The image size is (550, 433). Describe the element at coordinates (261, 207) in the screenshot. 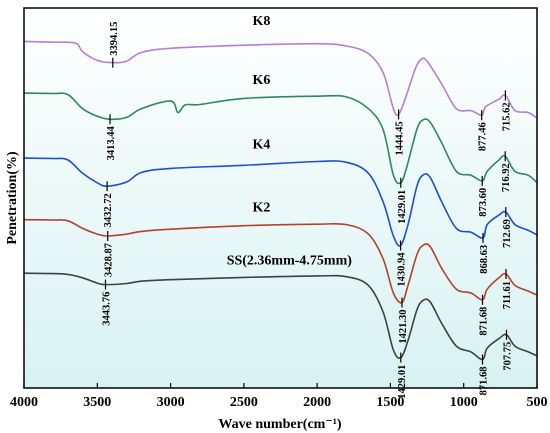

I see `series-name-label-3: K2` at that location.